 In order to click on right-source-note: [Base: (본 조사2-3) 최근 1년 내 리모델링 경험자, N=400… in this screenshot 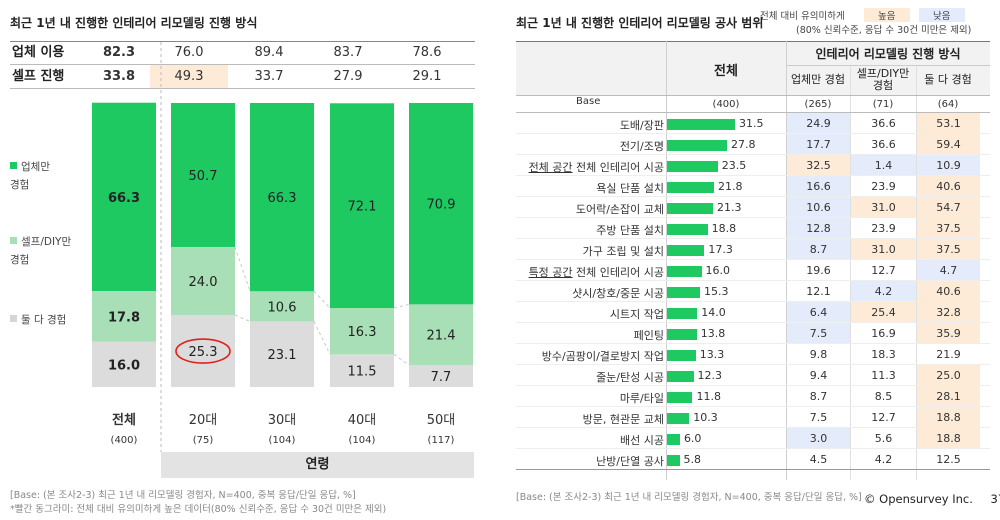, I will do `click(689, 497)`.